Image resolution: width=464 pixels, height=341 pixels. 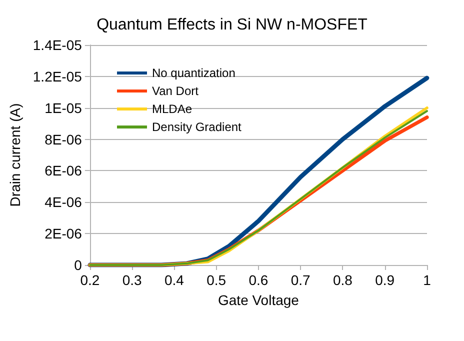 What do you see at coordinates (216, 280) in the screenshot?
I see `x-tick-label: 0.5` at bounding box center [216, 280].